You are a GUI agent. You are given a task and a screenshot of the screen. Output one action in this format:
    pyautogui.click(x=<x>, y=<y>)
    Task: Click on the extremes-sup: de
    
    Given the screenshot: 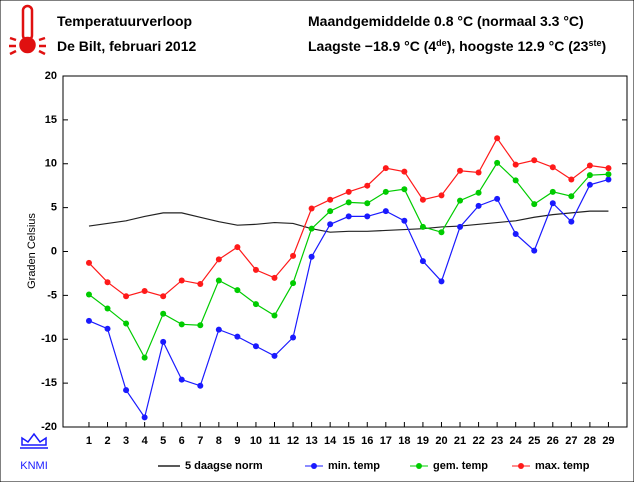 What is the action you would take?
    pyautogui.click(x=441, y=43)
    